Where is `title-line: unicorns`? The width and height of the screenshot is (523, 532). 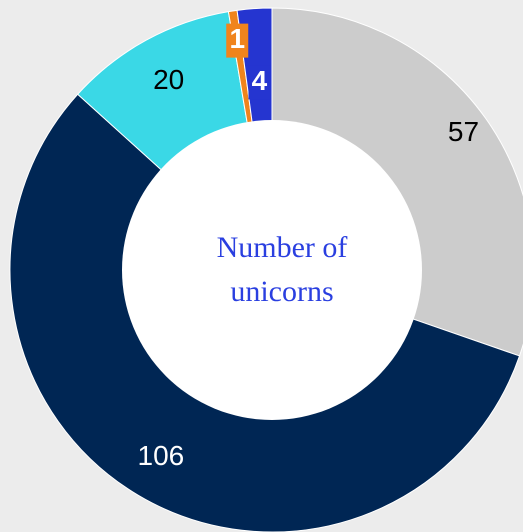 title-line: unicorns is located at coordinates (281, 291).